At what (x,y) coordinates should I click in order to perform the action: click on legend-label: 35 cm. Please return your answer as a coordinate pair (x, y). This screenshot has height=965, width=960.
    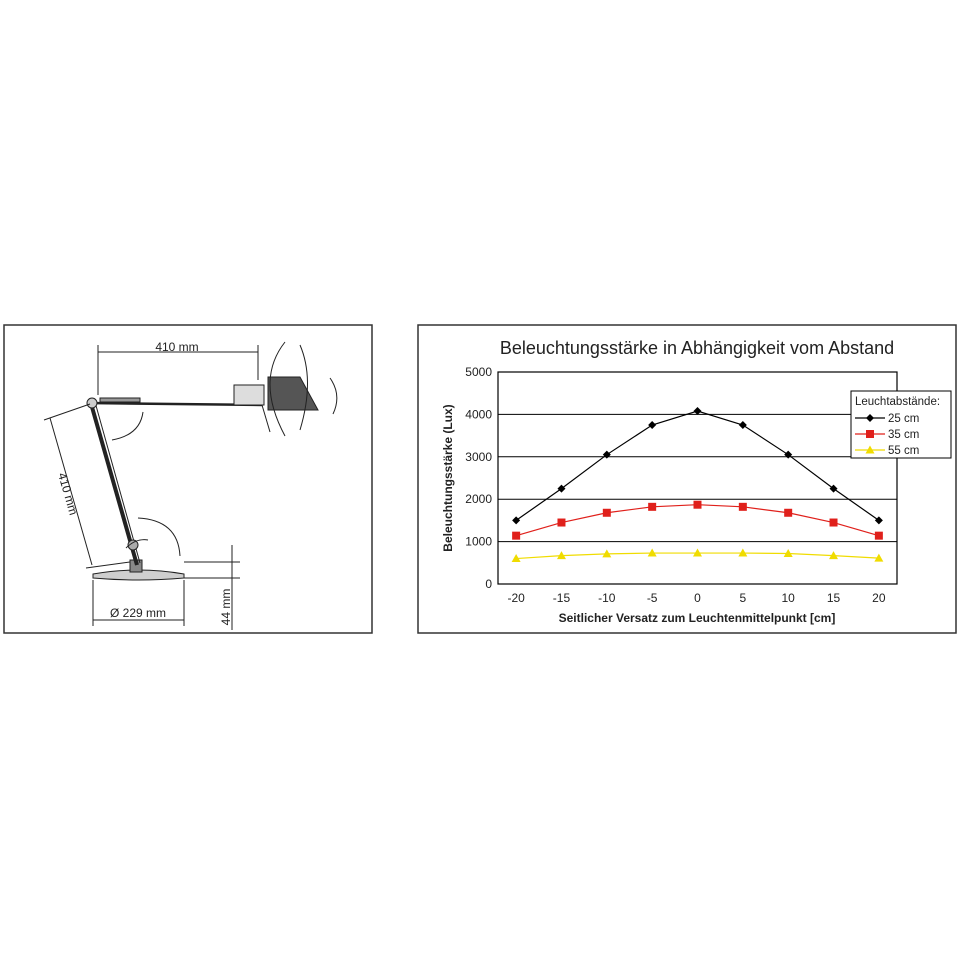
    Looking at the image, I should click on (903, 435).